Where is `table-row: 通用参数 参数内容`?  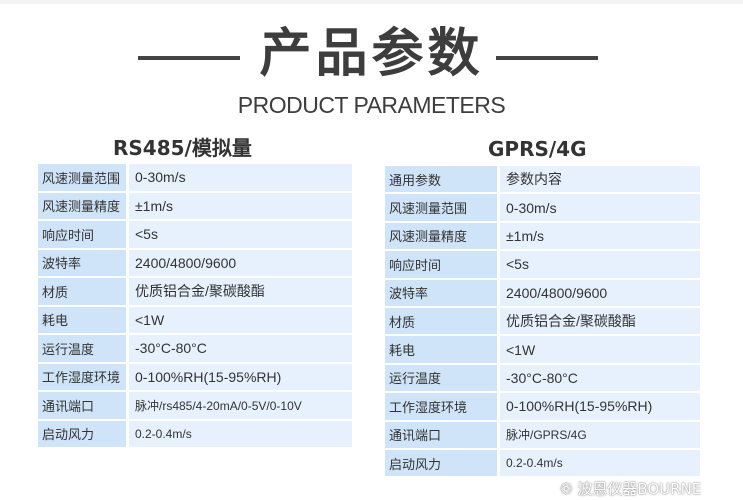
table-row: 通用参数 参数内容 is located at coordinates (542, 179).